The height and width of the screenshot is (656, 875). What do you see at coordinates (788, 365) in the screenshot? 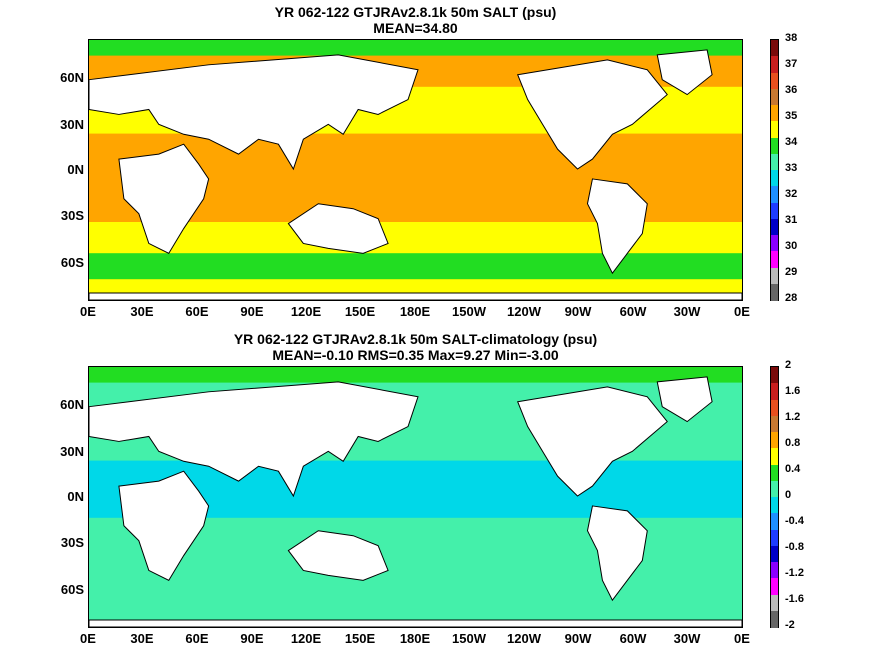
I see `colorbar-tick-label: 2` at bounding box center [788, 365].